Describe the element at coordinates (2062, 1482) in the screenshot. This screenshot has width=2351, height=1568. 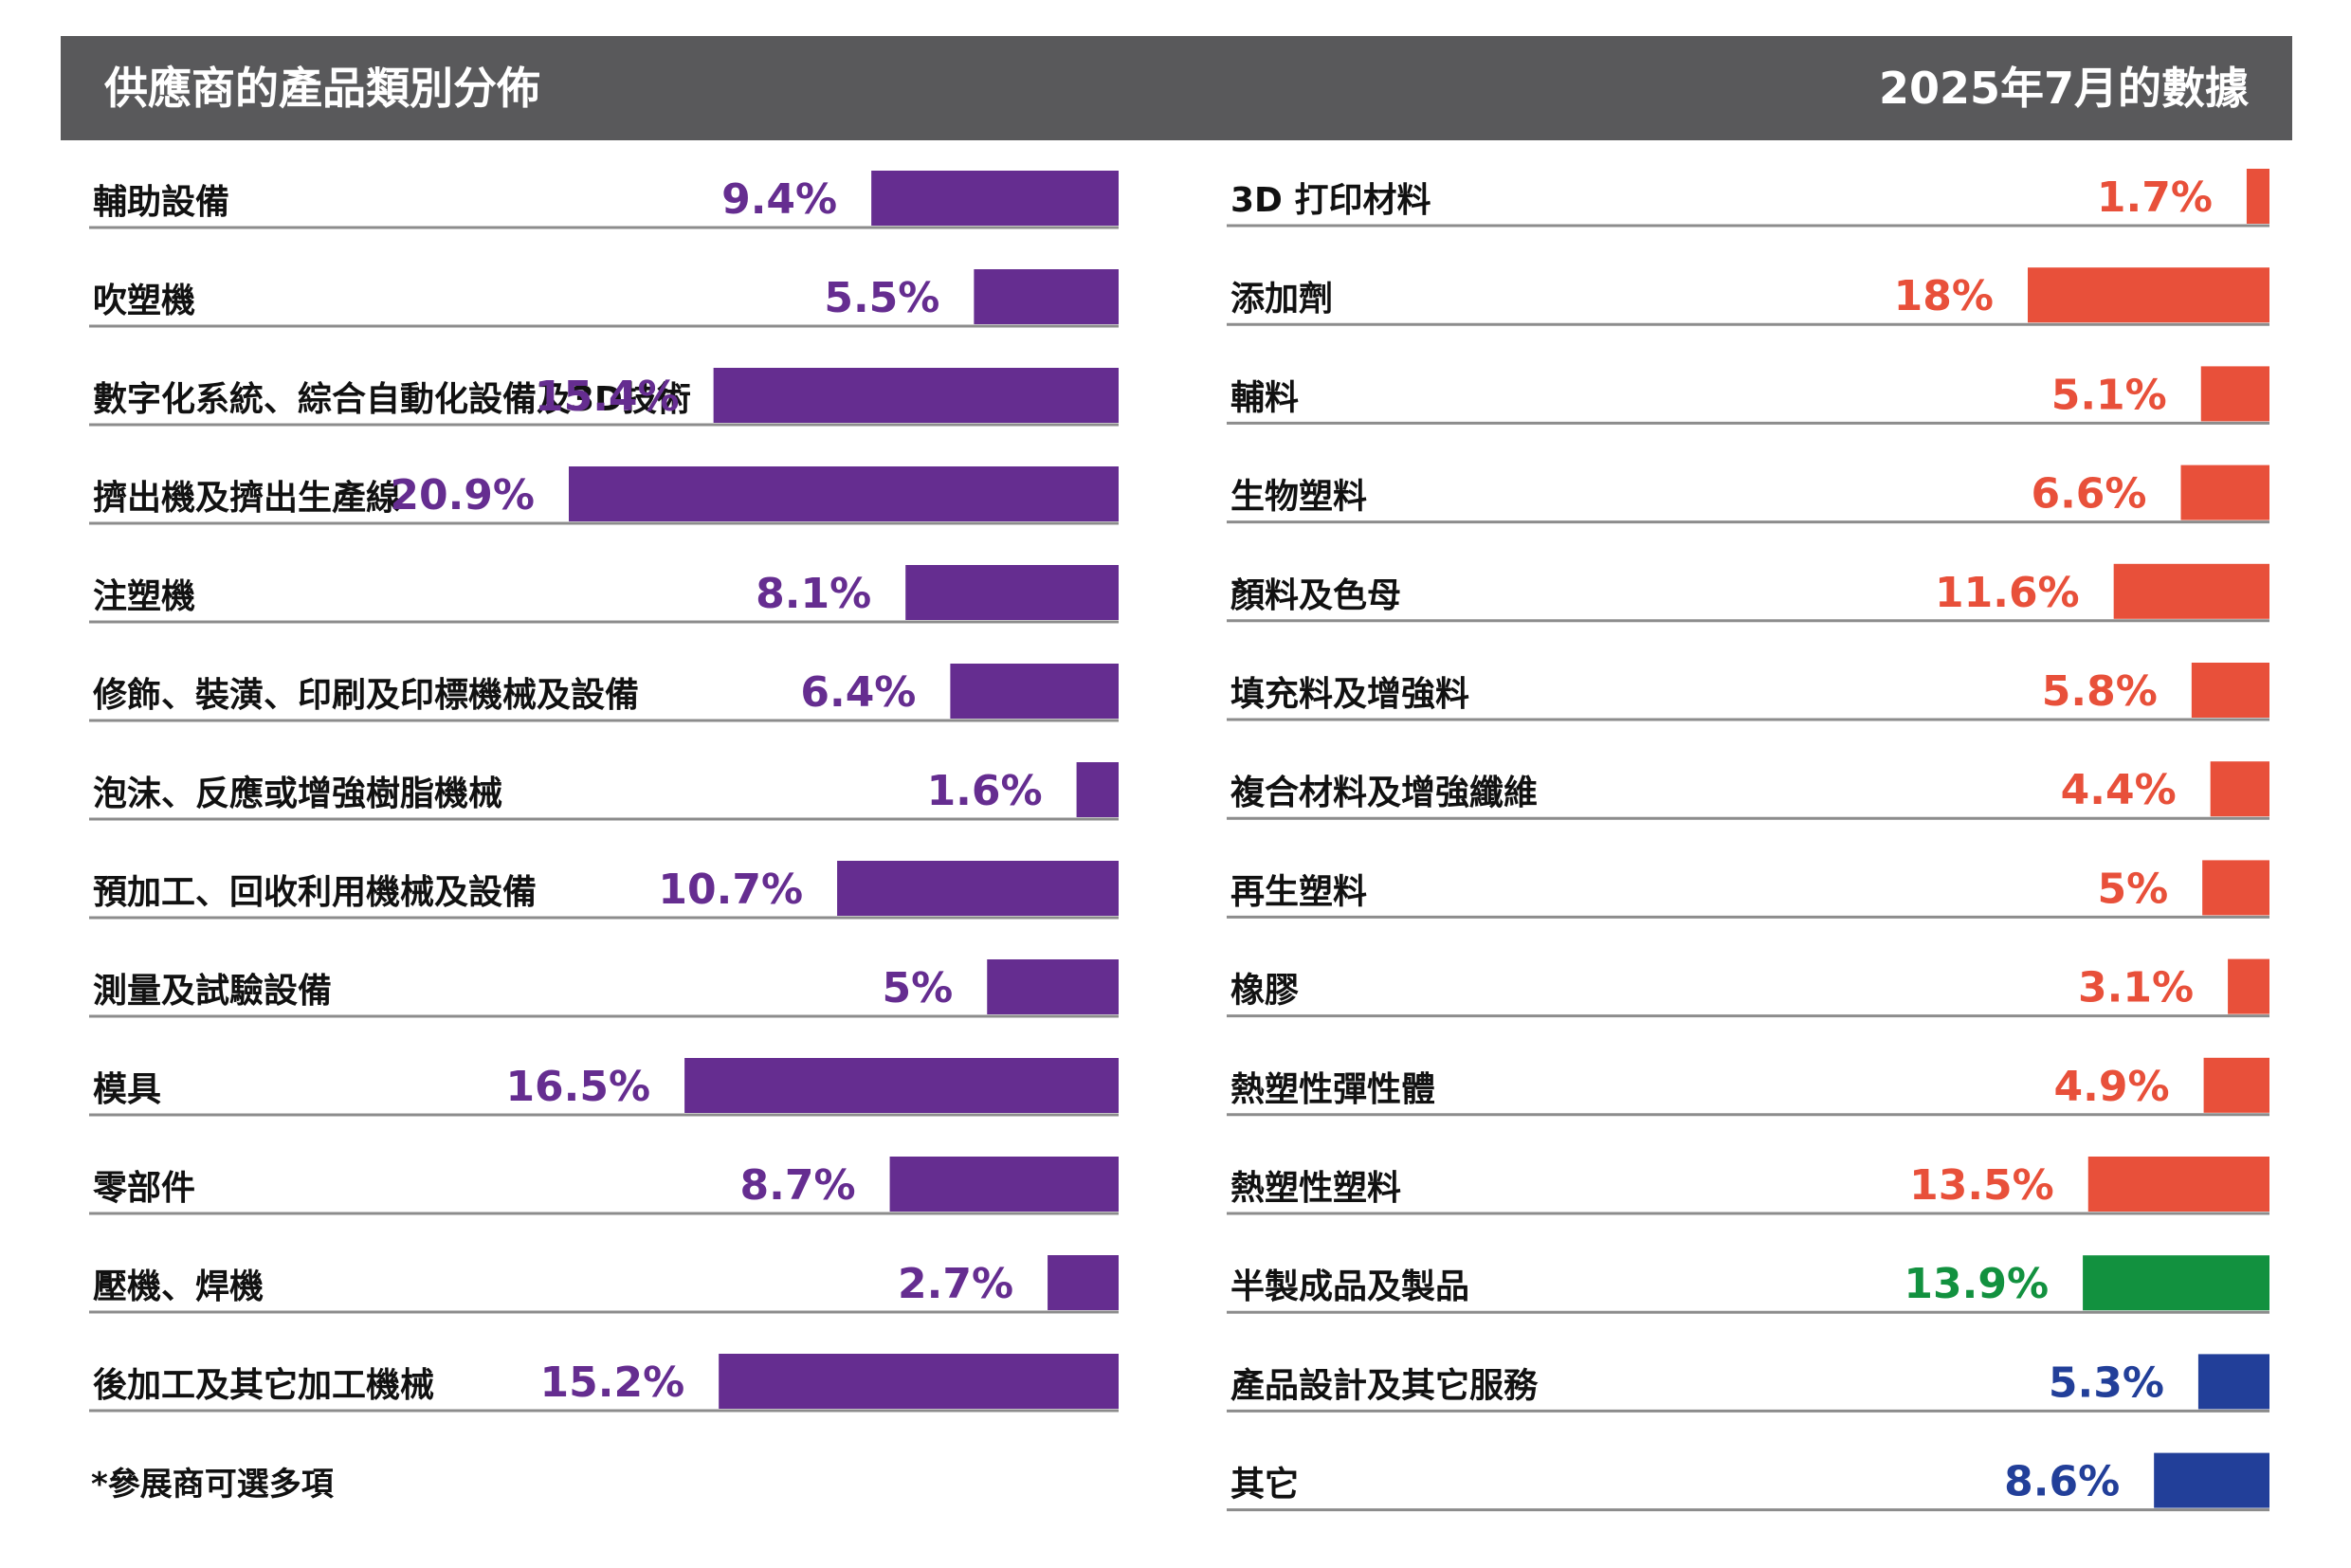
I see `value-label: 8.6%` at that location.